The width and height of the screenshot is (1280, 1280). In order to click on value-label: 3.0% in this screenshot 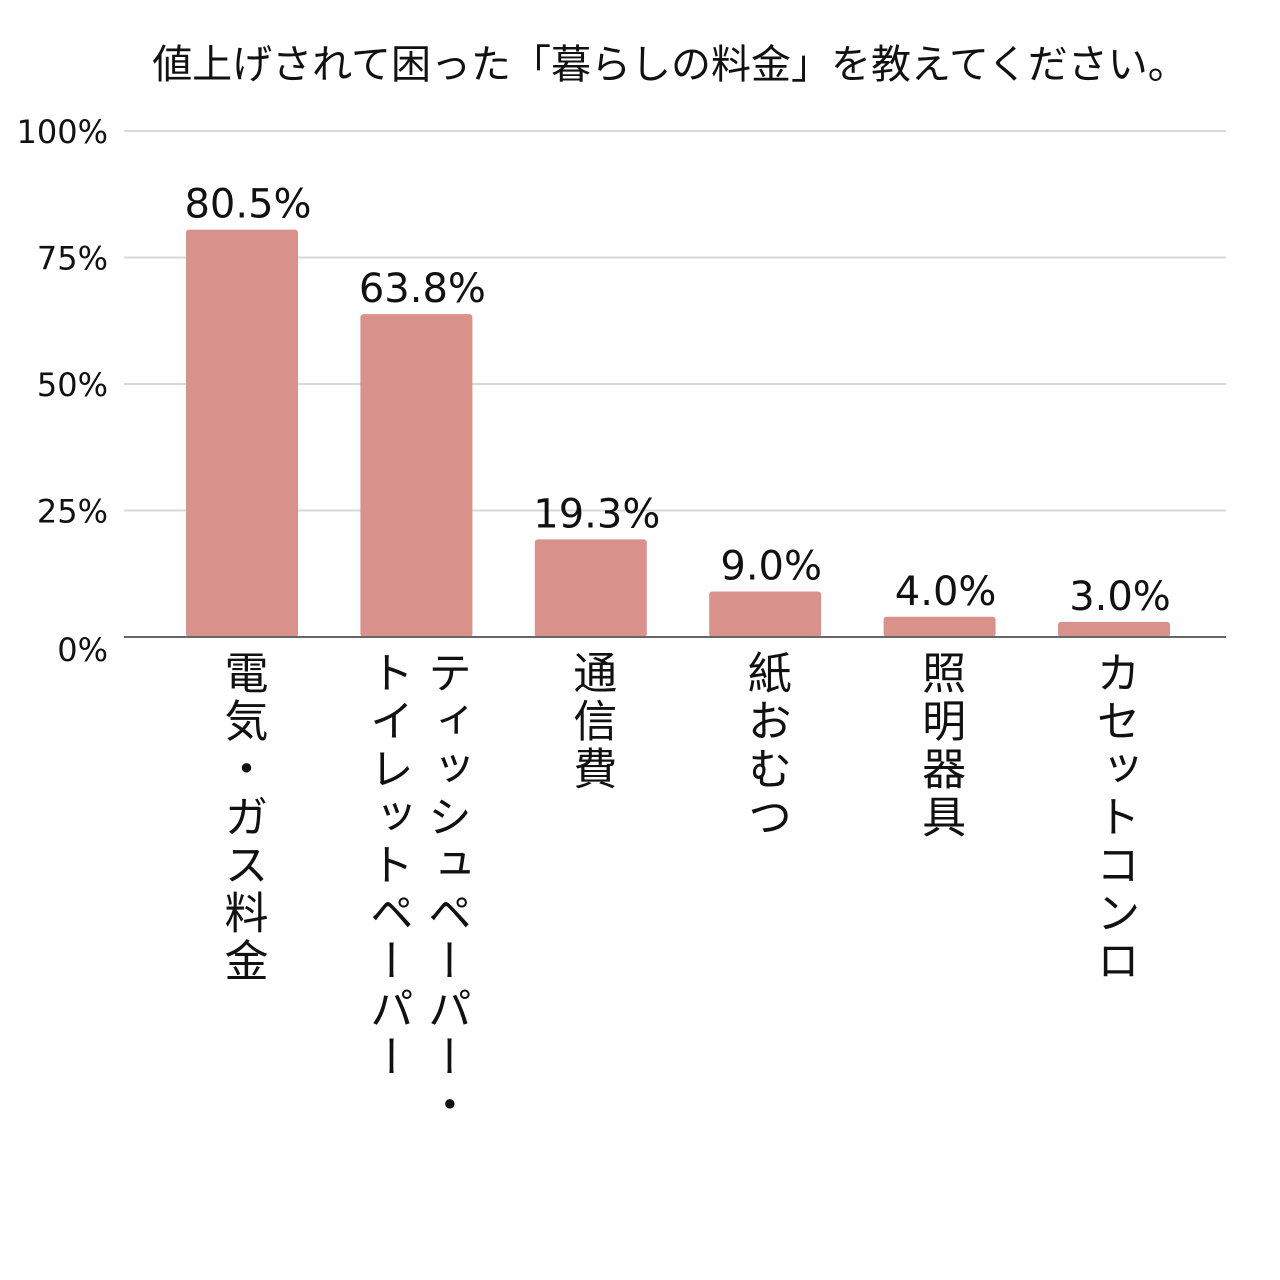, I will do `click(1120, 597)`.